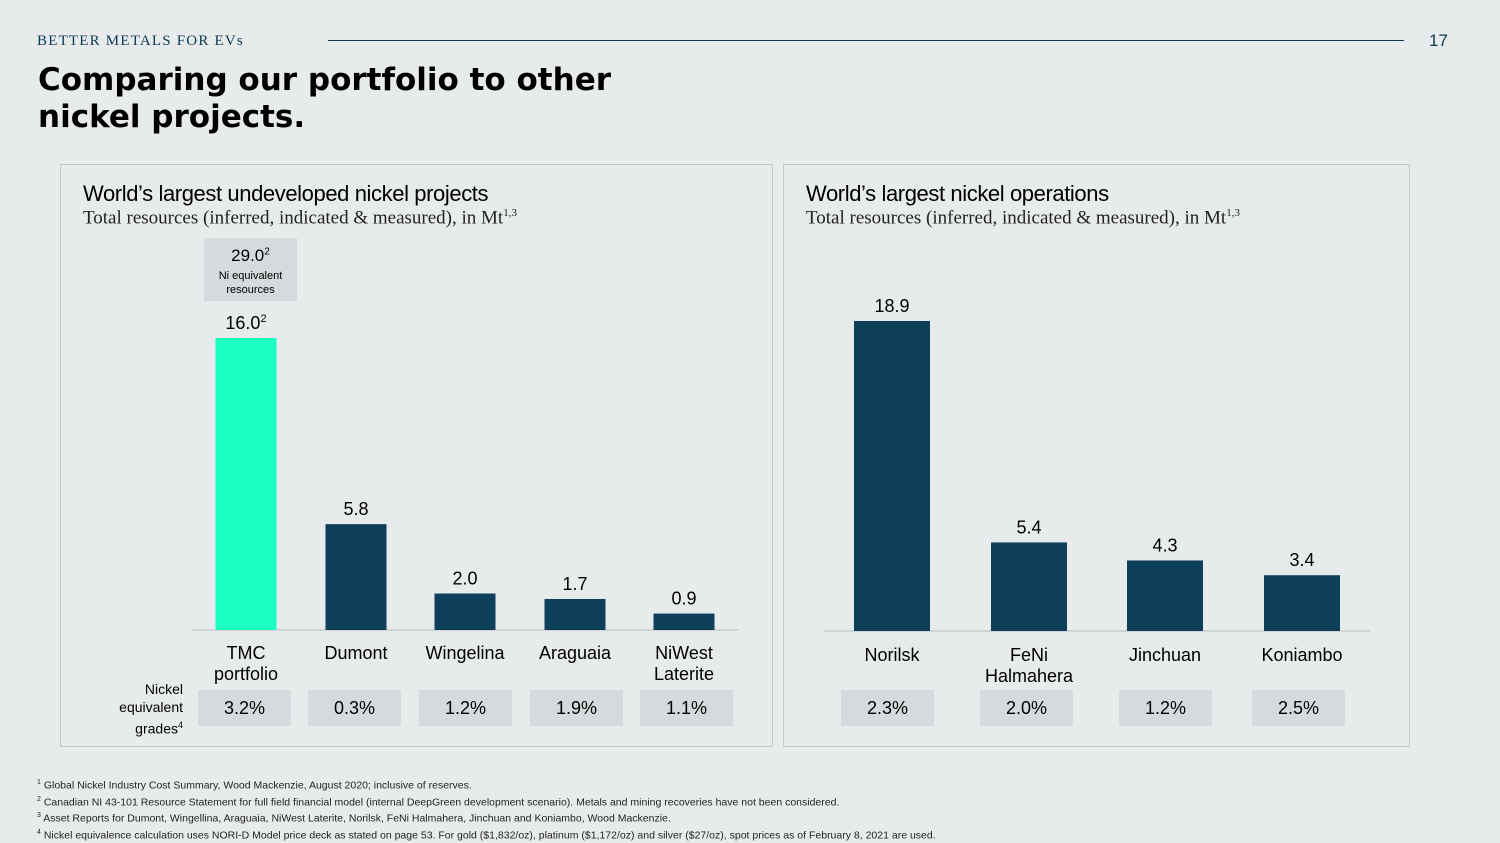  Describe the element at coordinates (246, 653) in the screenshot. I see `category-label-line: TMC` at that location.